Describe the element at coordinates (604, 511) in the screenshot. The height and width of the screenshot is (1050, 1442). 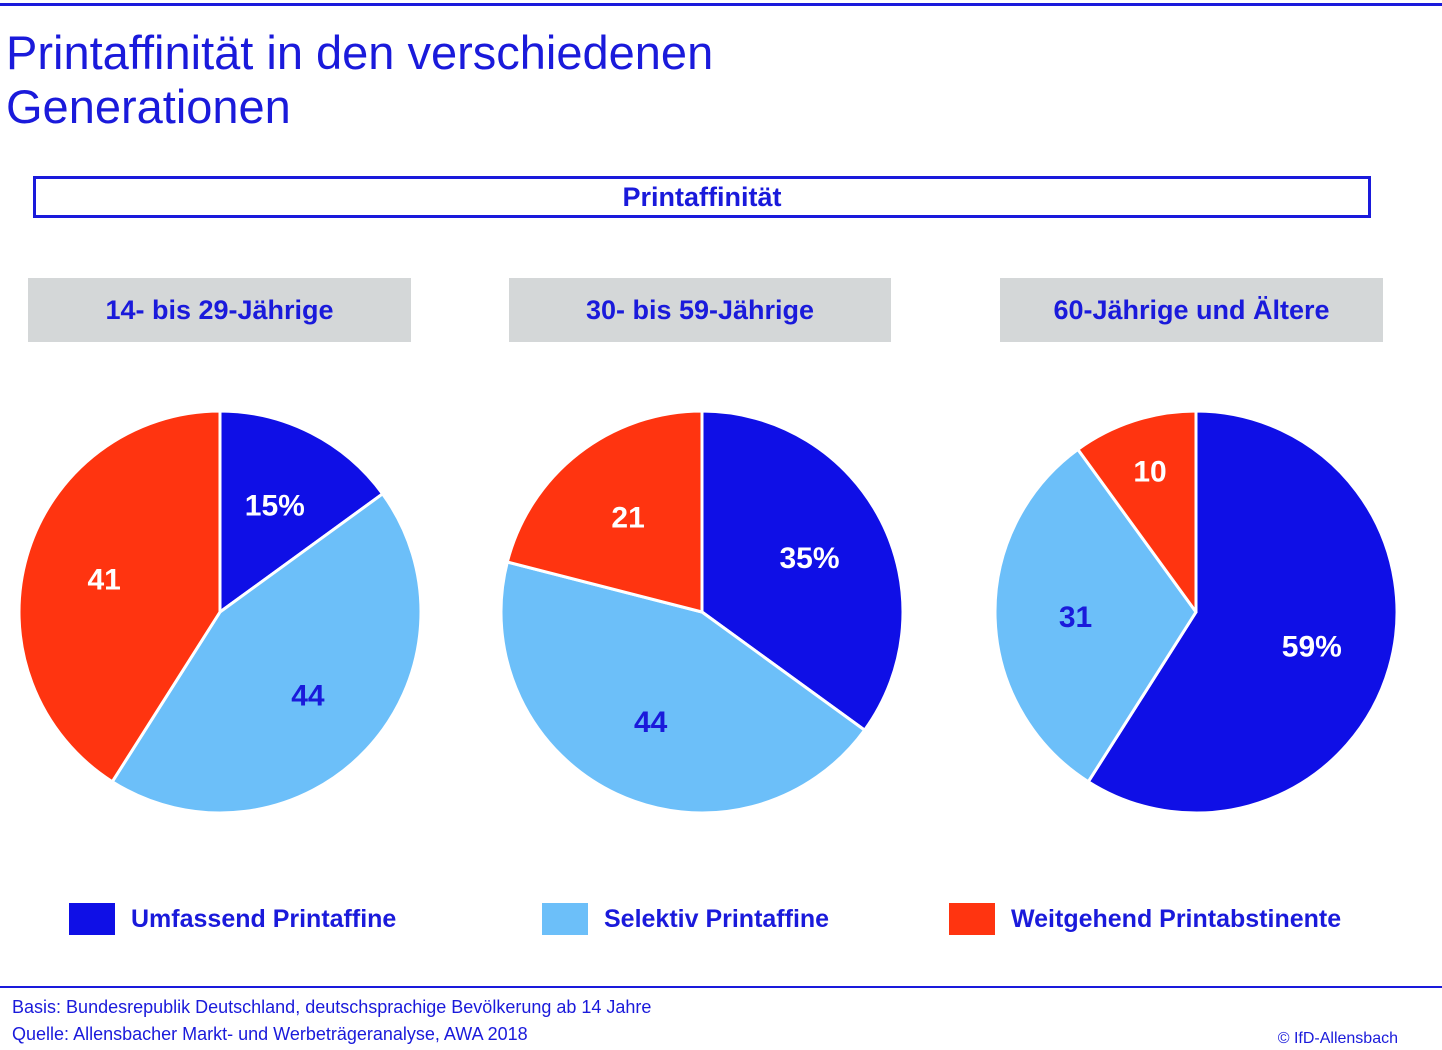
I see `pie-2-slice-weitgehend` at that location.